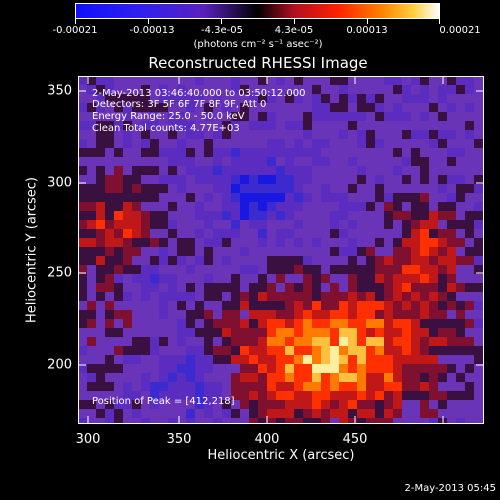 The image size is (500, 500). Describe the element at coordinates (294, 30) in the screenshot. I see `colorbar-tick-label: 4.3e-05` at that location.